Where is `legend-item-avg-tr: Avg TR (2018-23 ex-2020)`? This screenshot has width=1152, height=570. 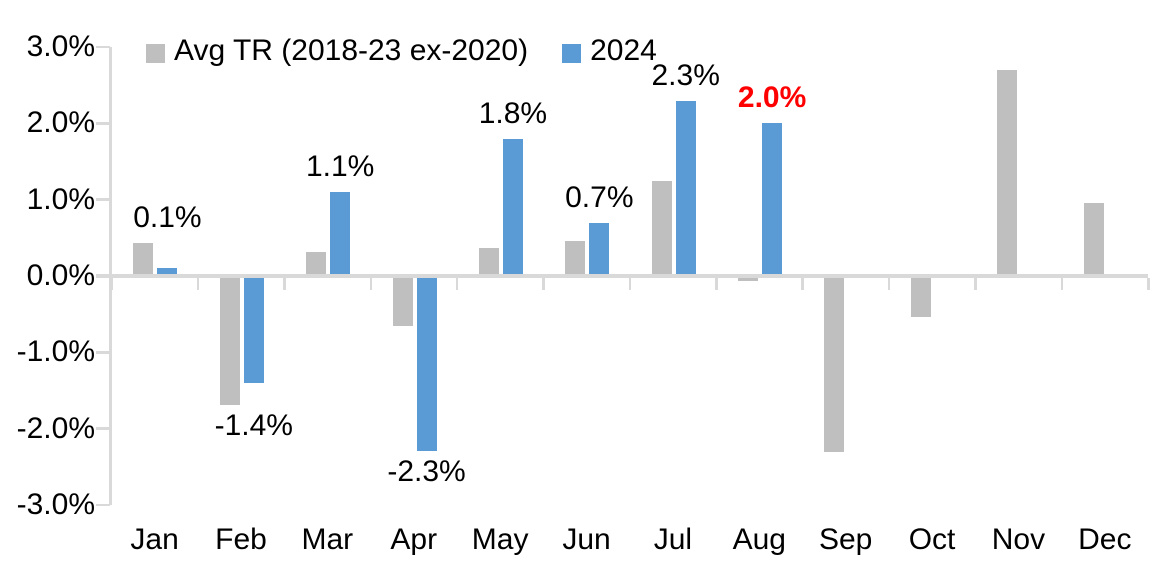 legend-item-avg-tr: Avg TR (2018-23 ex-2020) is located at coordinates (337, 51).